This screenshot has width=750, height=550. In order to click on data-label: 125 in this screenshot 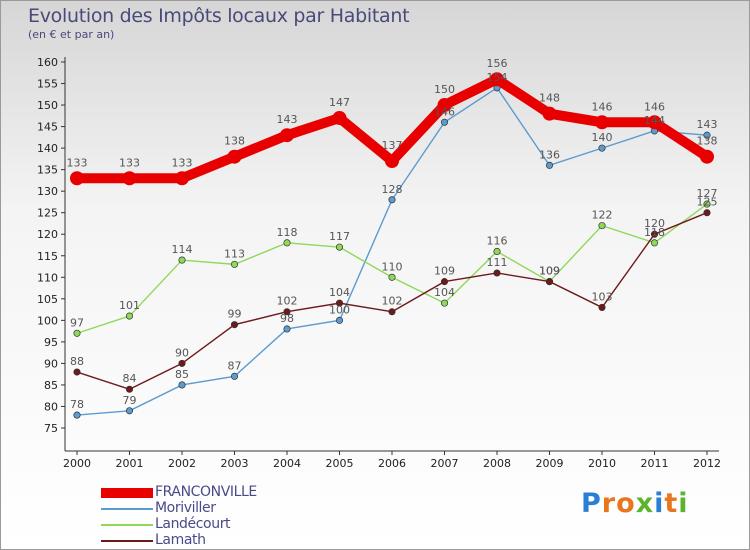, I will do `click(707, 202)`.